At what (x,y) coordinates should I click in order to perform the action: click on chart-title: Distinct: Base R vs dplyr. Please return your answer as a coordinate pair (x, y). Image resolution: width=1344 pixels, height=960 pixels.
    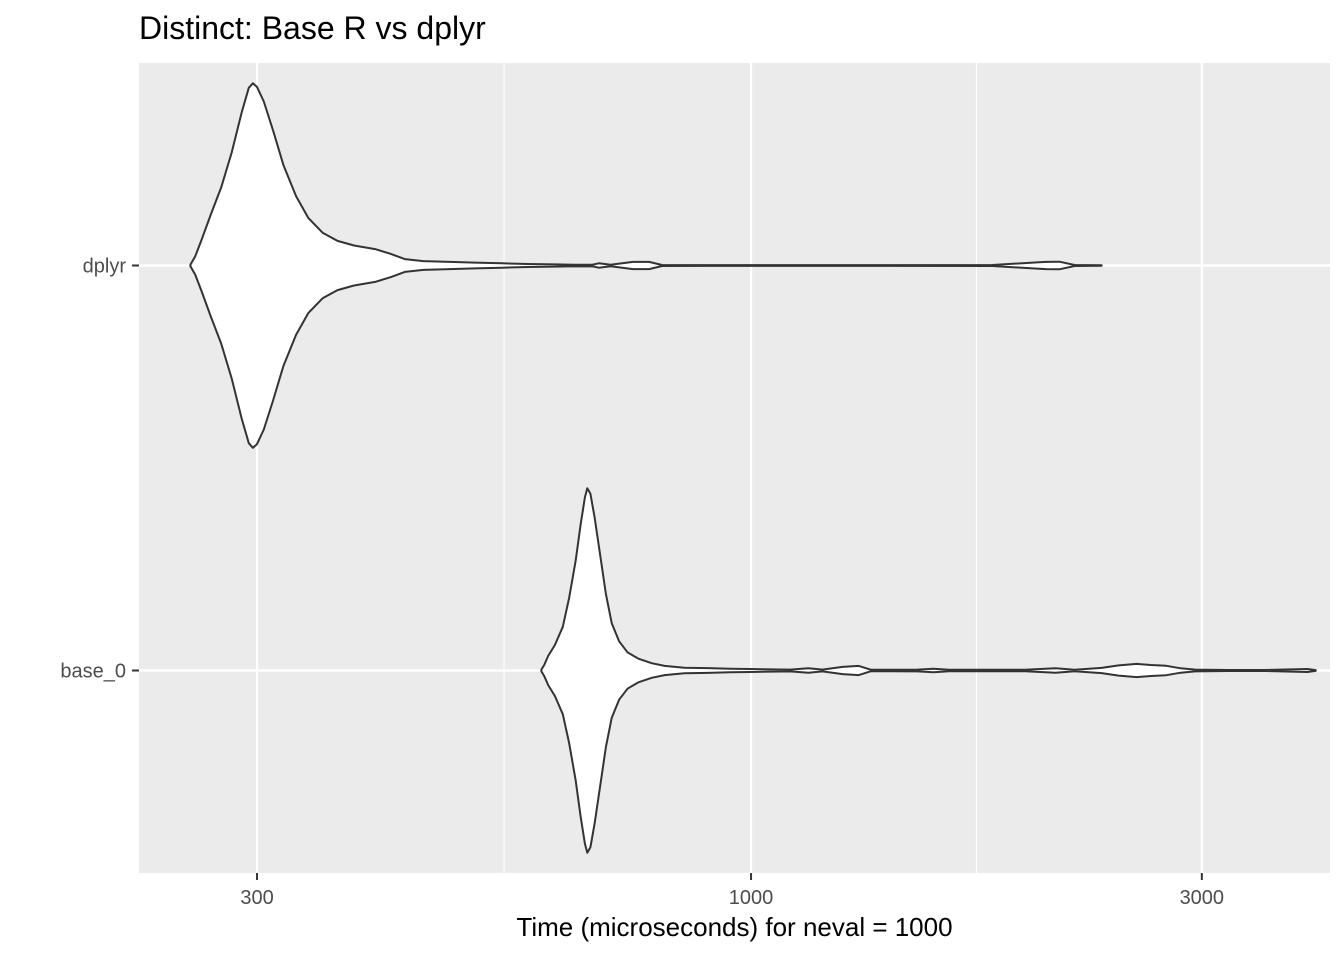
    Looking at the image, I should click on (312, 28).